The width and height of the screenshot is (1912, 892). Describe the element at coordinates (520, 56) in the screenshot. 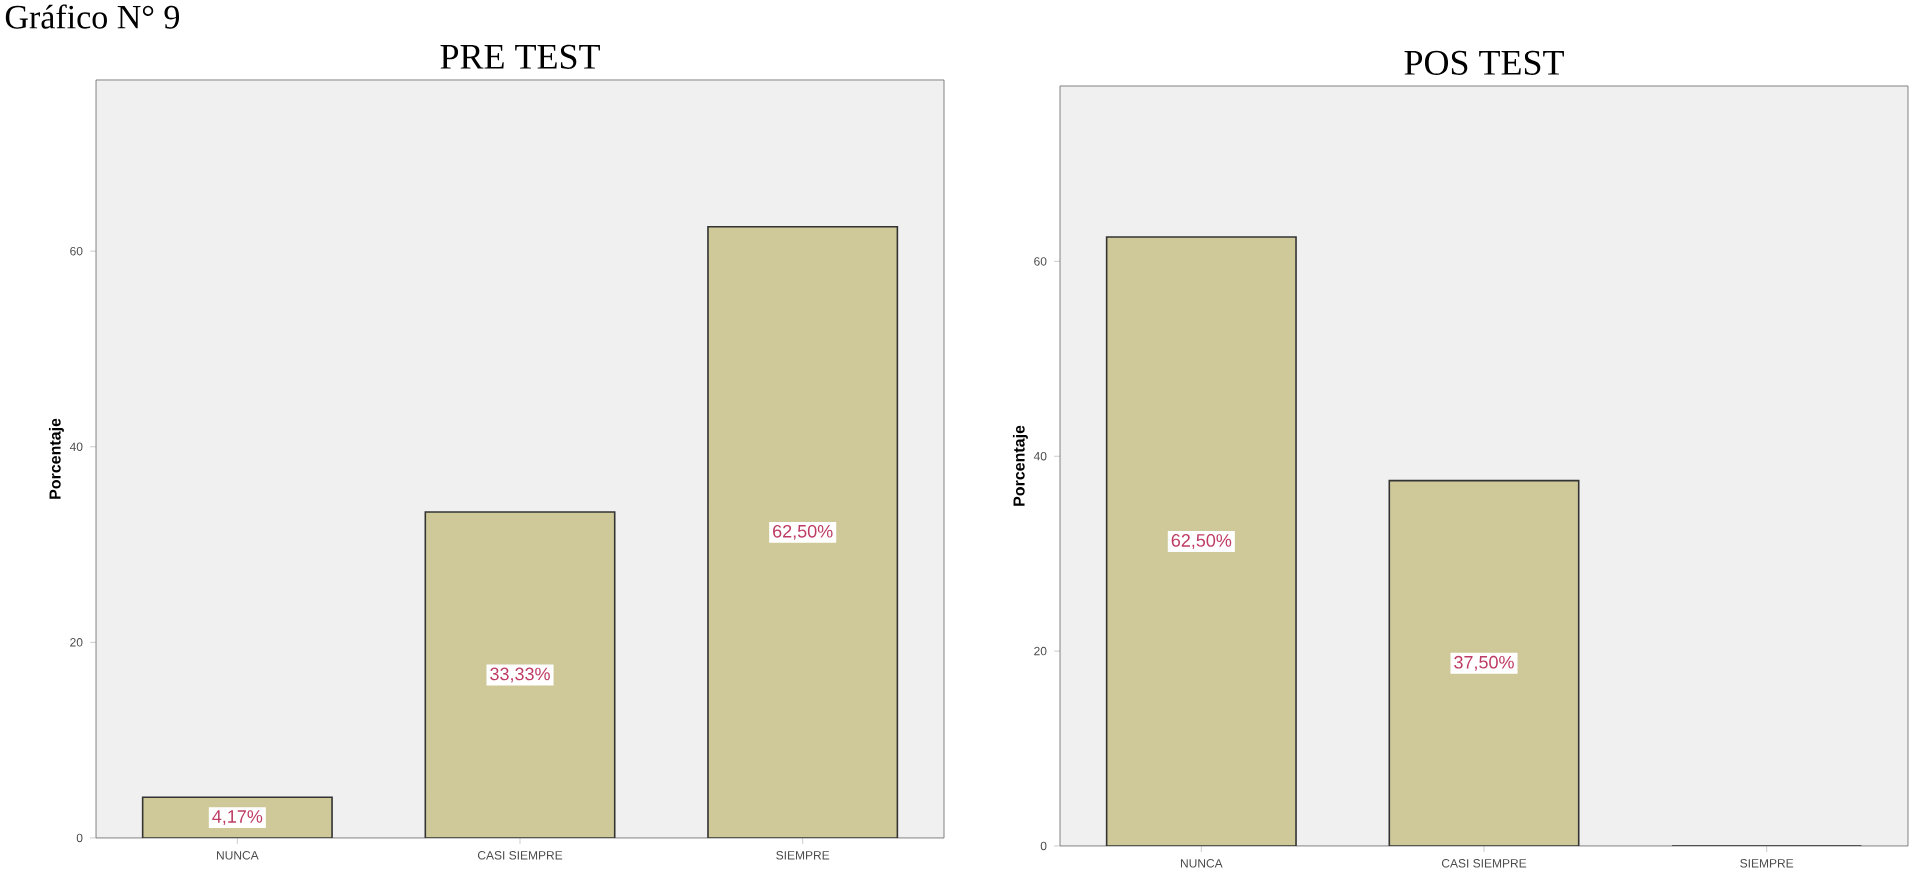

I see `chart-title: PRE TEST` at that location.